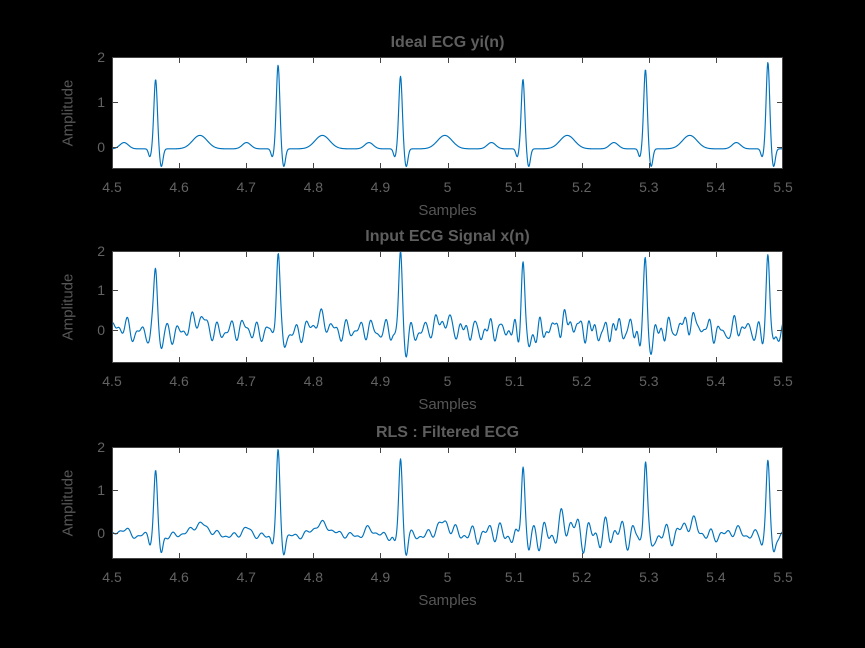  Describe the element at coordinates (447, 210) in the screenshot. I see `subplot1-xlabel: Samples` at that location.